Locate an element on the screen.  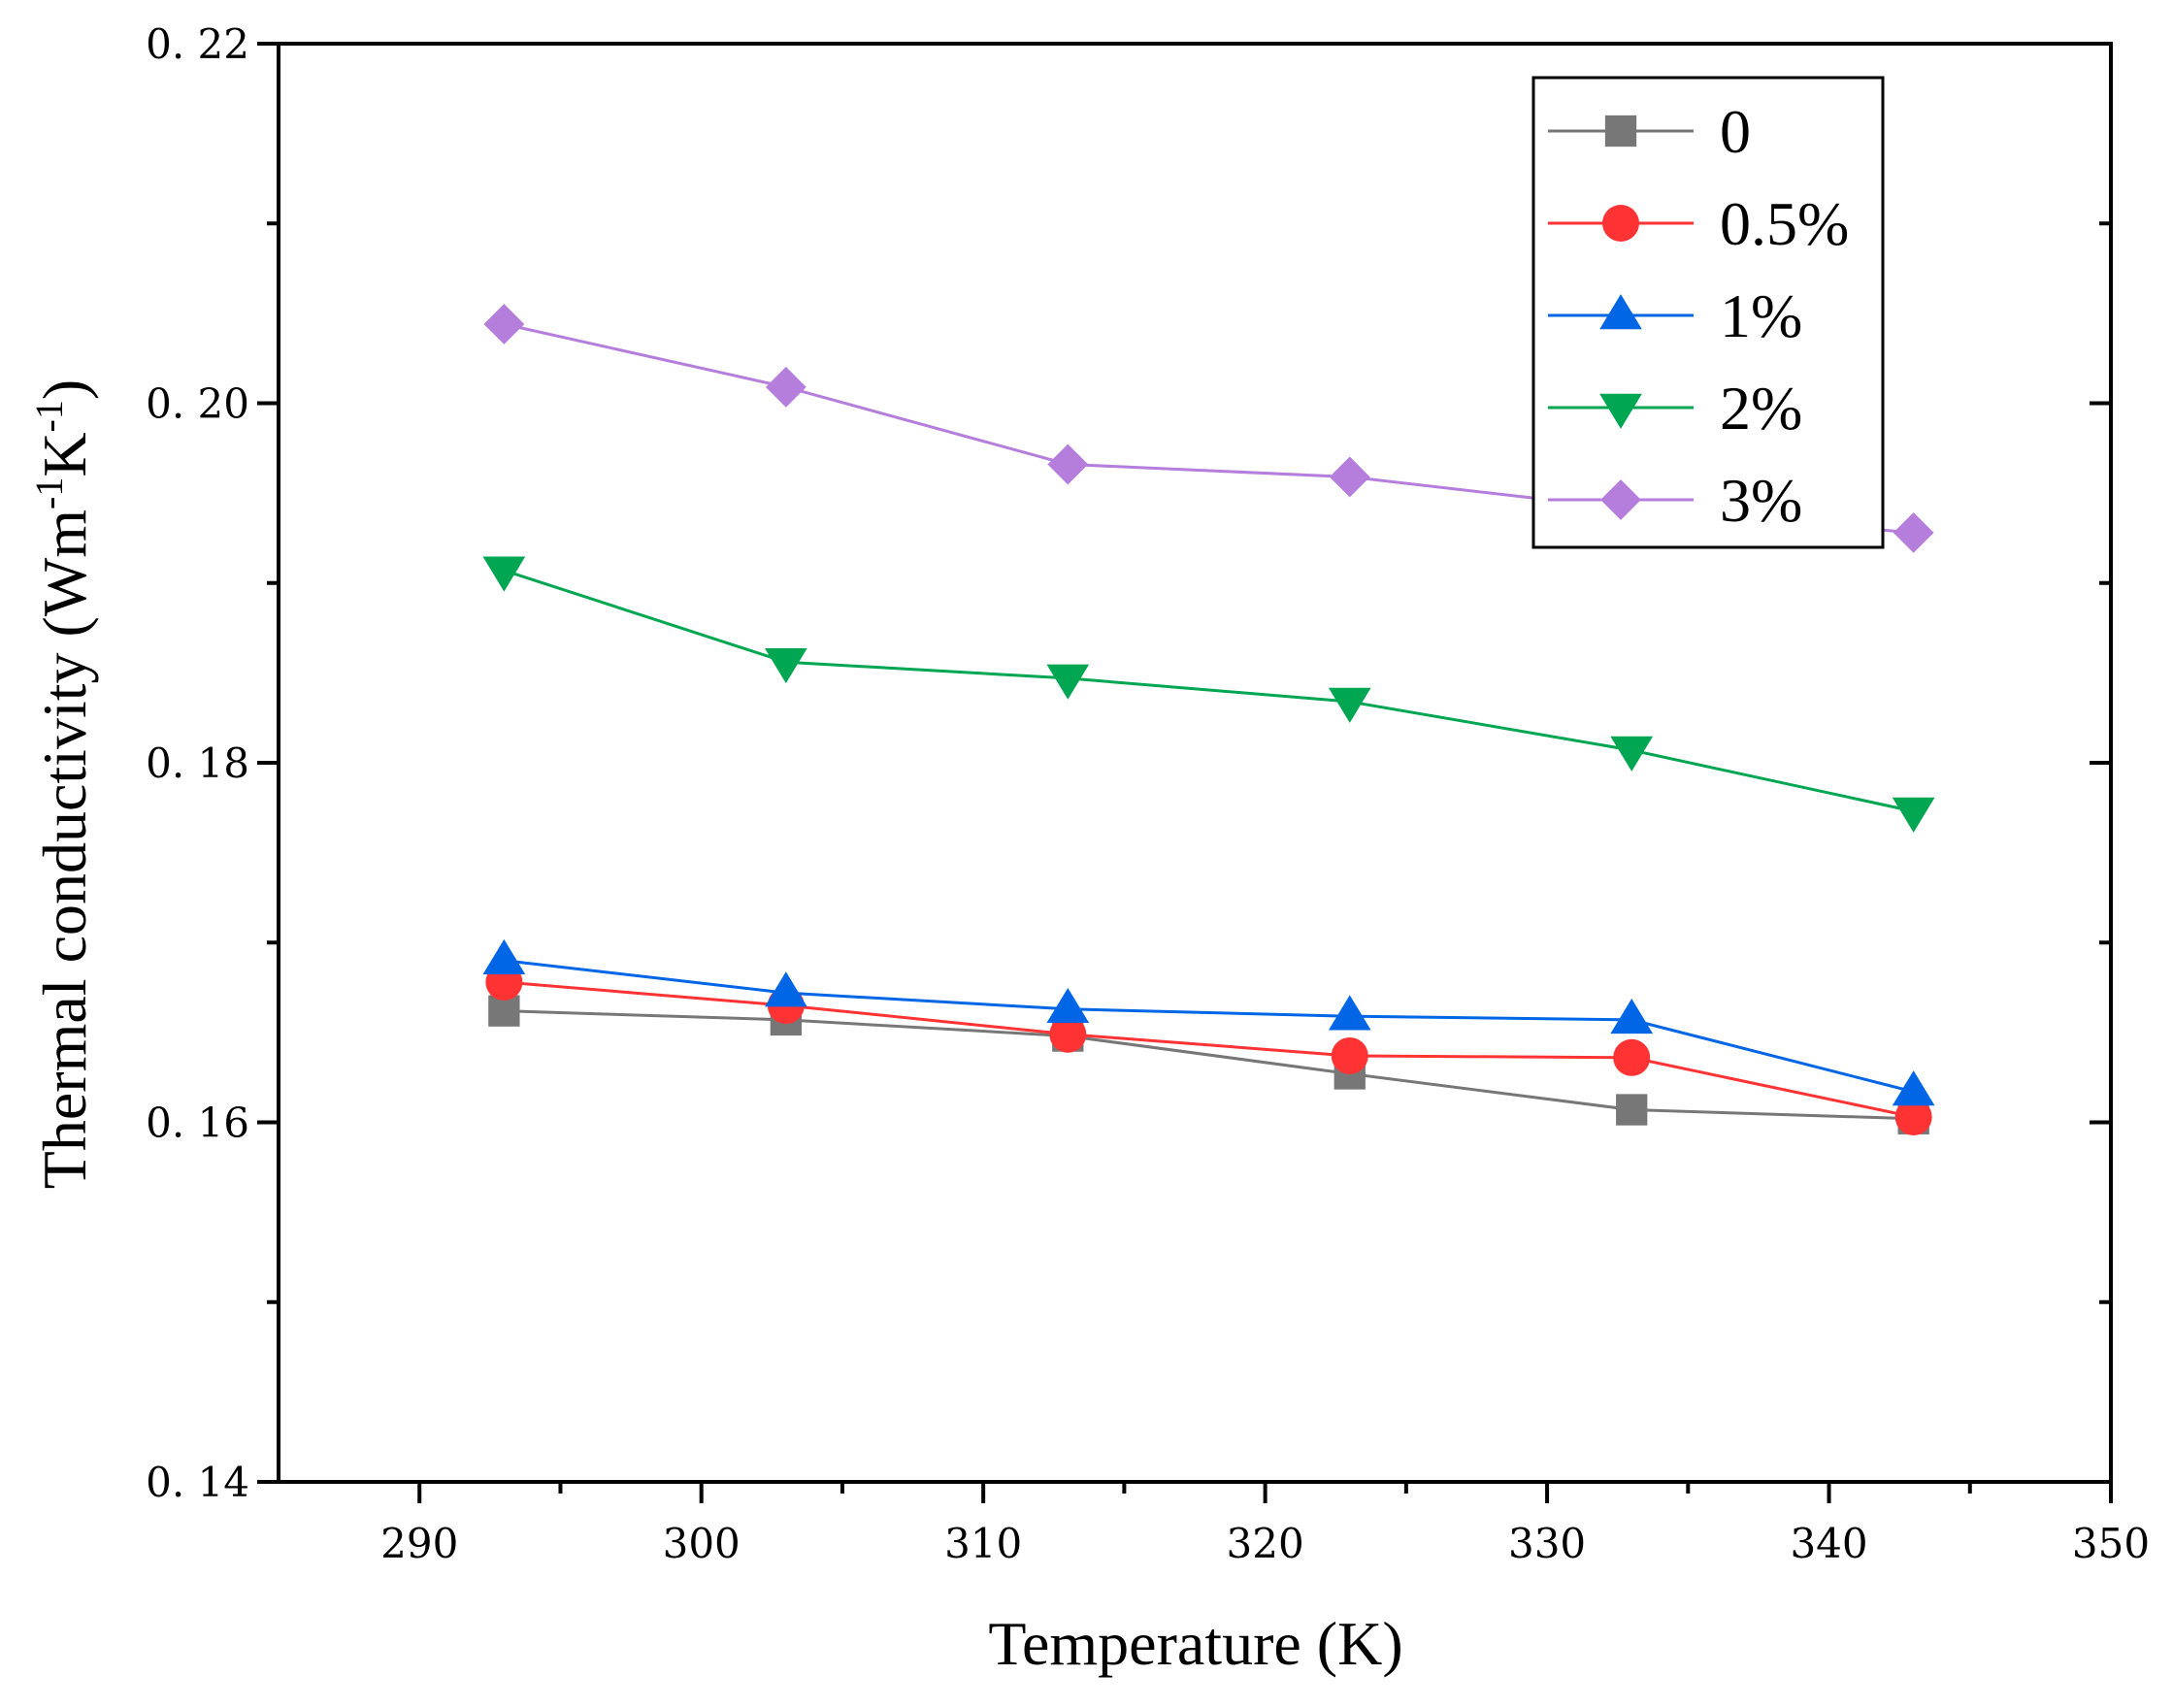
legend-item: 1% is located at coordinates (1675, 315).